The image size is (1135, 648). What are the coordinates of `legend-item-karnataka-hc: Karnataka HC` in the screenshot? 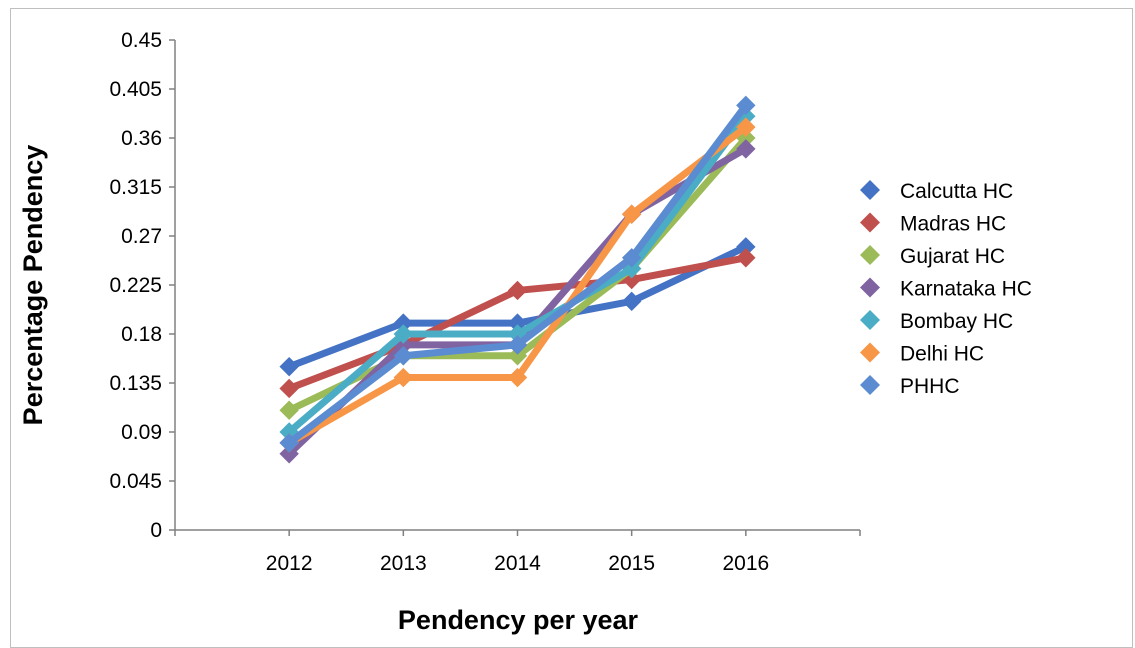 It's located at (946, 289).